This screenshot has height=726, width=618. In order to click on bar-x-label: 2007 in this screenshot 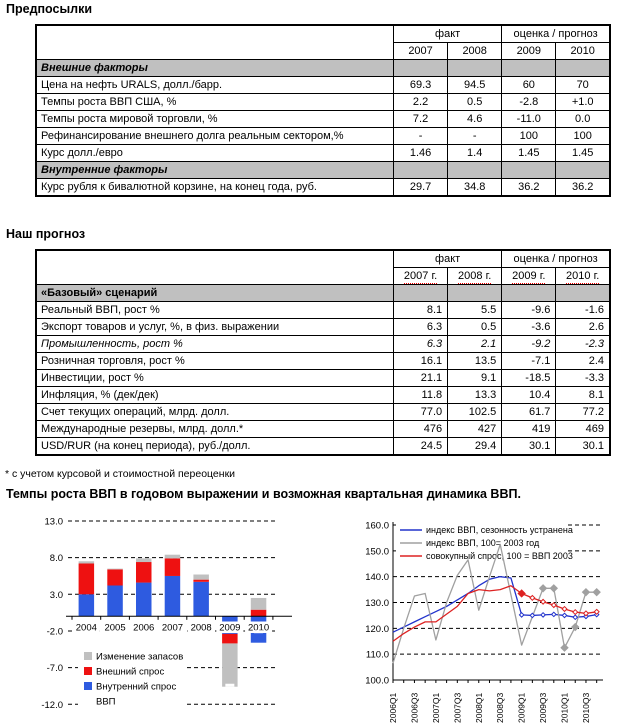, I will do `click(172, 628)`.